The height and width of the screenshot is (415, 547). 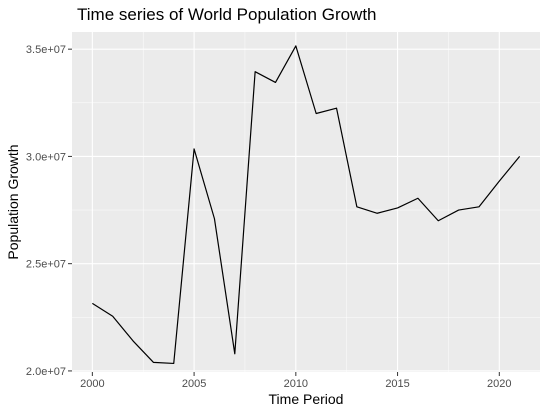 I want to click on x-tick-label: 2000, so click(x=92, y=384).